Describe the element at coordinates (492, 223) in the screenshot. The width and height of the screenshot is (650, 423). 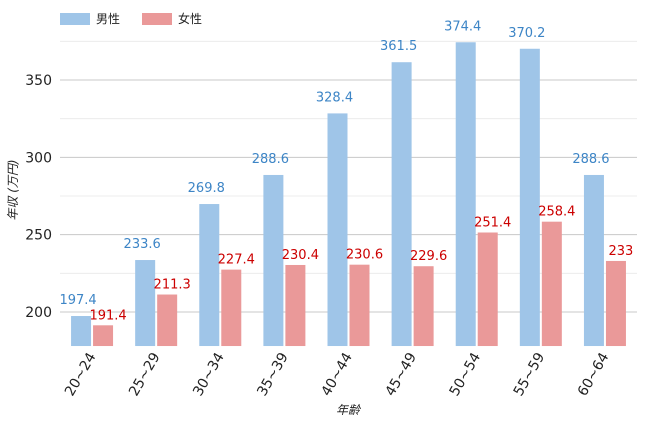
I see `data-label-female: 251.4` at that location.